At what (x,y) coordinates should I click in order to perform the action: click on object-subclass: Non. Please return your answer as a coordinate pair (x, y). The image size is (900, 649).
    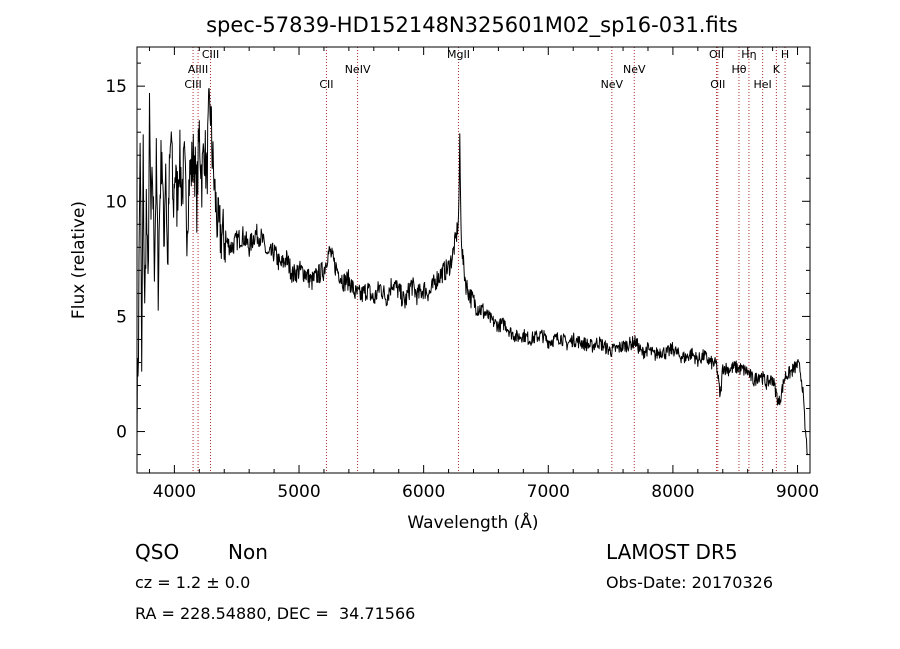
    Looking at the image, I should click on (248, 552).